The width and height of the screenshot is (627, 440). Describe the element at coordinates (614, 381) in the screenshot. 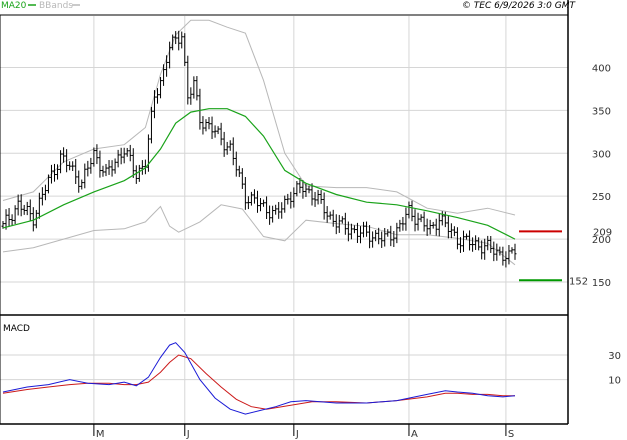

I see `macd-y-tick-label: 10` at that location.